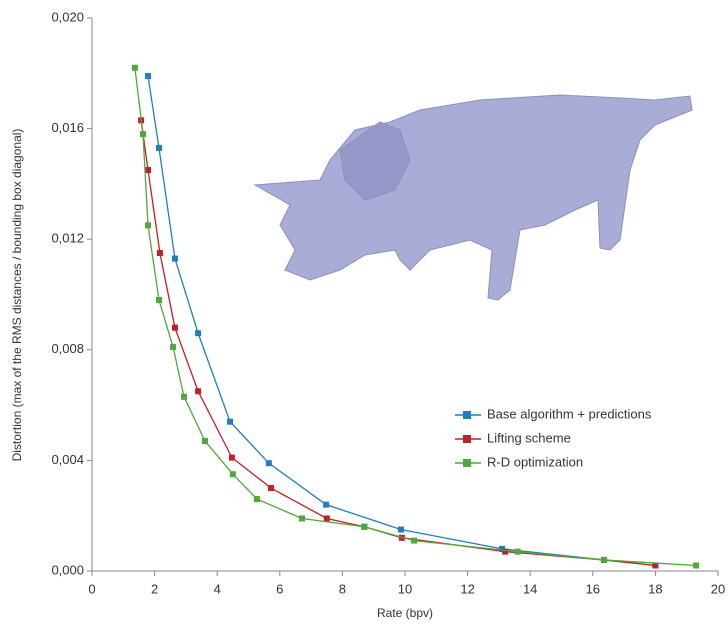 The width and height of the screenshot is (728, 625). I want to click on x-tick-label: 0, so click(91, 588).